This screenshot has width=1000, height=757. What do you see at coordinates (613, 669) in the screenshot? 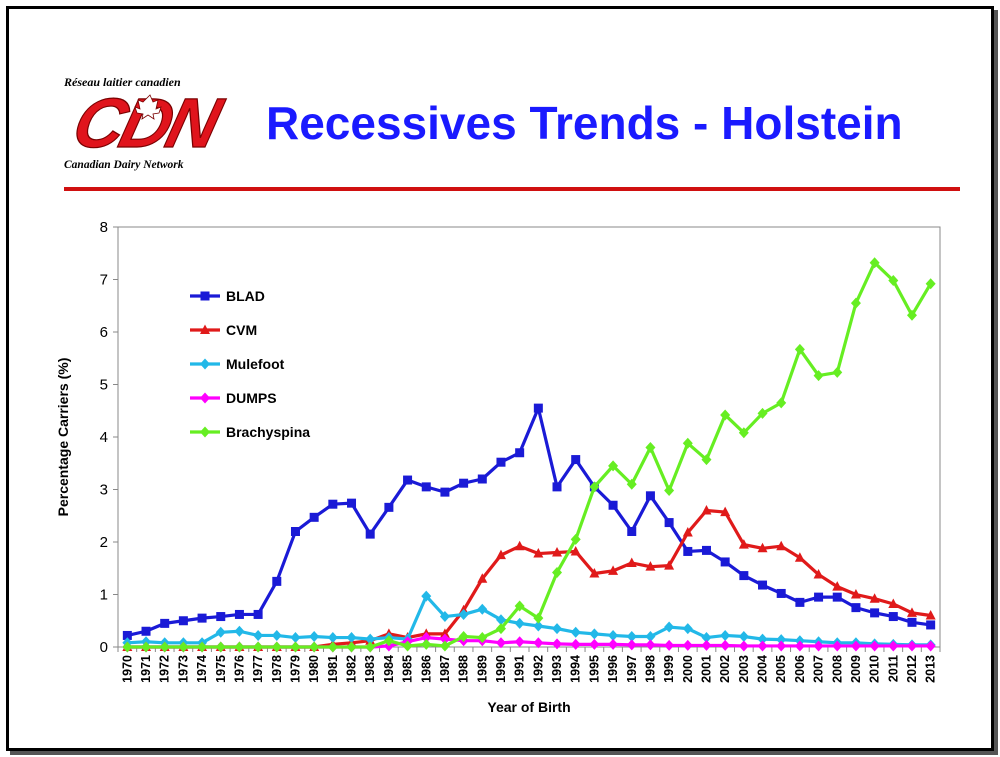
I see `x-tick-label: 1996` at bounding box center [613, 669].